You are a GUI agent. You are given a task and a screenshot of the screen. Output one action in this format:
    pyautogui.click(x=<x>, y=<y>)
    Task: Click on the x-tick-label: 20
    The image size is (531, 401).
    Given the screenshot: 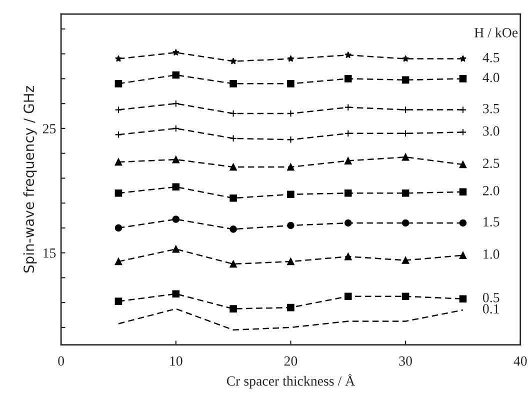 What is the action you would take?
    pyautogui.click(x=291, y=361)
    